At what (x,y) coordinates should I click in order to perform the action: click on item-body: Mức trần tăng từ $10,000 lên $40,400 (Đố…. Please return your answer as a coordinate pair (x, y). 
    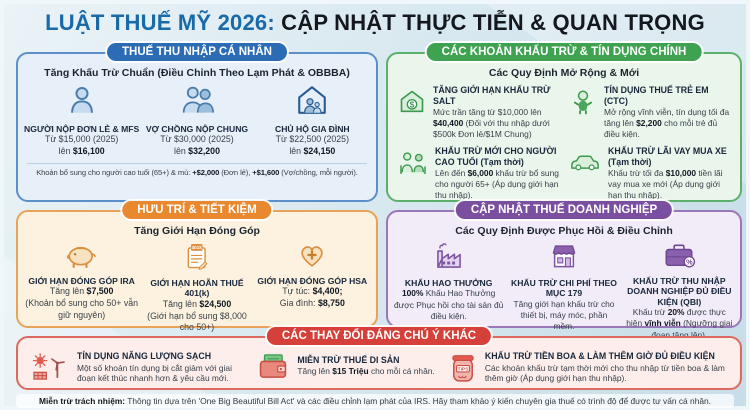
    Looking at the image, I should click on (496, 123).